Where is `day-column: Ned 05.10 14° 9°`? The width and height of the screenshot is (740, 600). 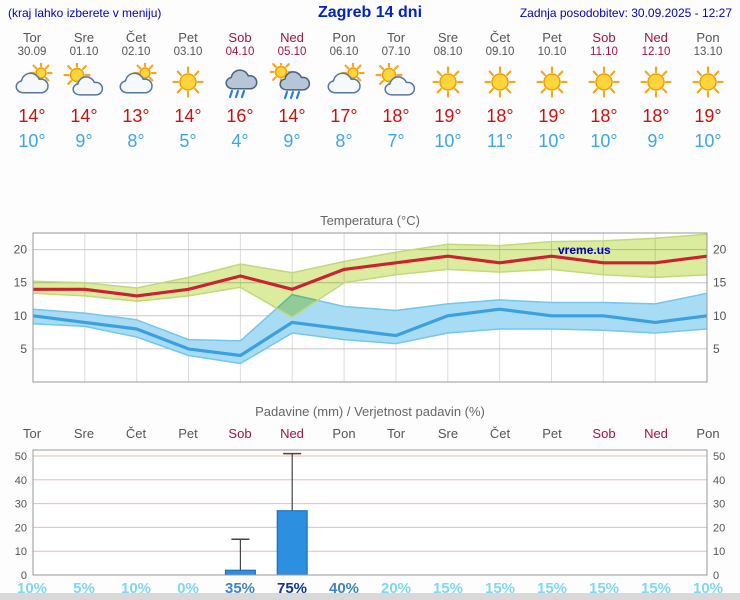
day-column: Ned 05.10 14° 9° is located at coordinates (292, 91).